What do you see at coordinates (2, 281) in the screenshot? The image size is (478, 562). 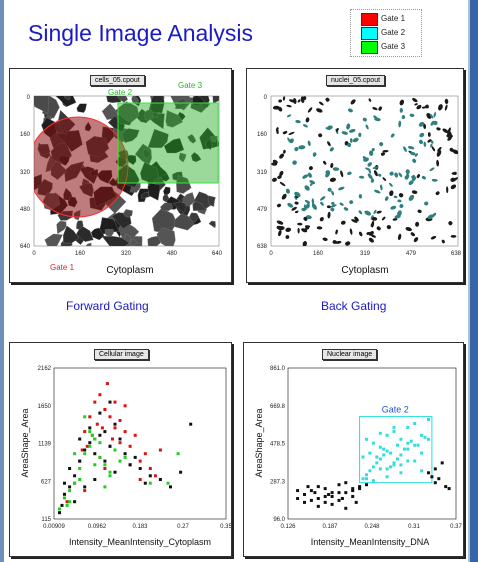 I see `window-left-border` at bounding box center [2, 281].